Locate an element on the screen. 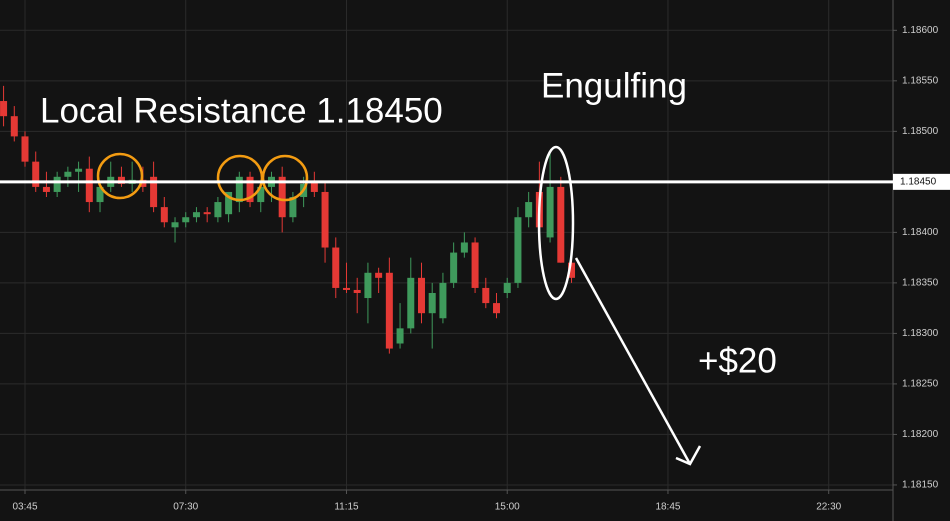 The height and width of the screenshot is (521, 950). y-tick-label: 1.18600 is located at coordinates (920, 30).